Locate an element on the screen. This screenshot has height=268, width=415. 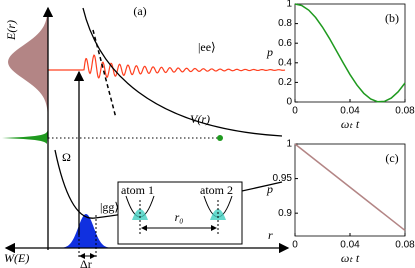
panel-label: (c) is located at coordinates (391, 158).